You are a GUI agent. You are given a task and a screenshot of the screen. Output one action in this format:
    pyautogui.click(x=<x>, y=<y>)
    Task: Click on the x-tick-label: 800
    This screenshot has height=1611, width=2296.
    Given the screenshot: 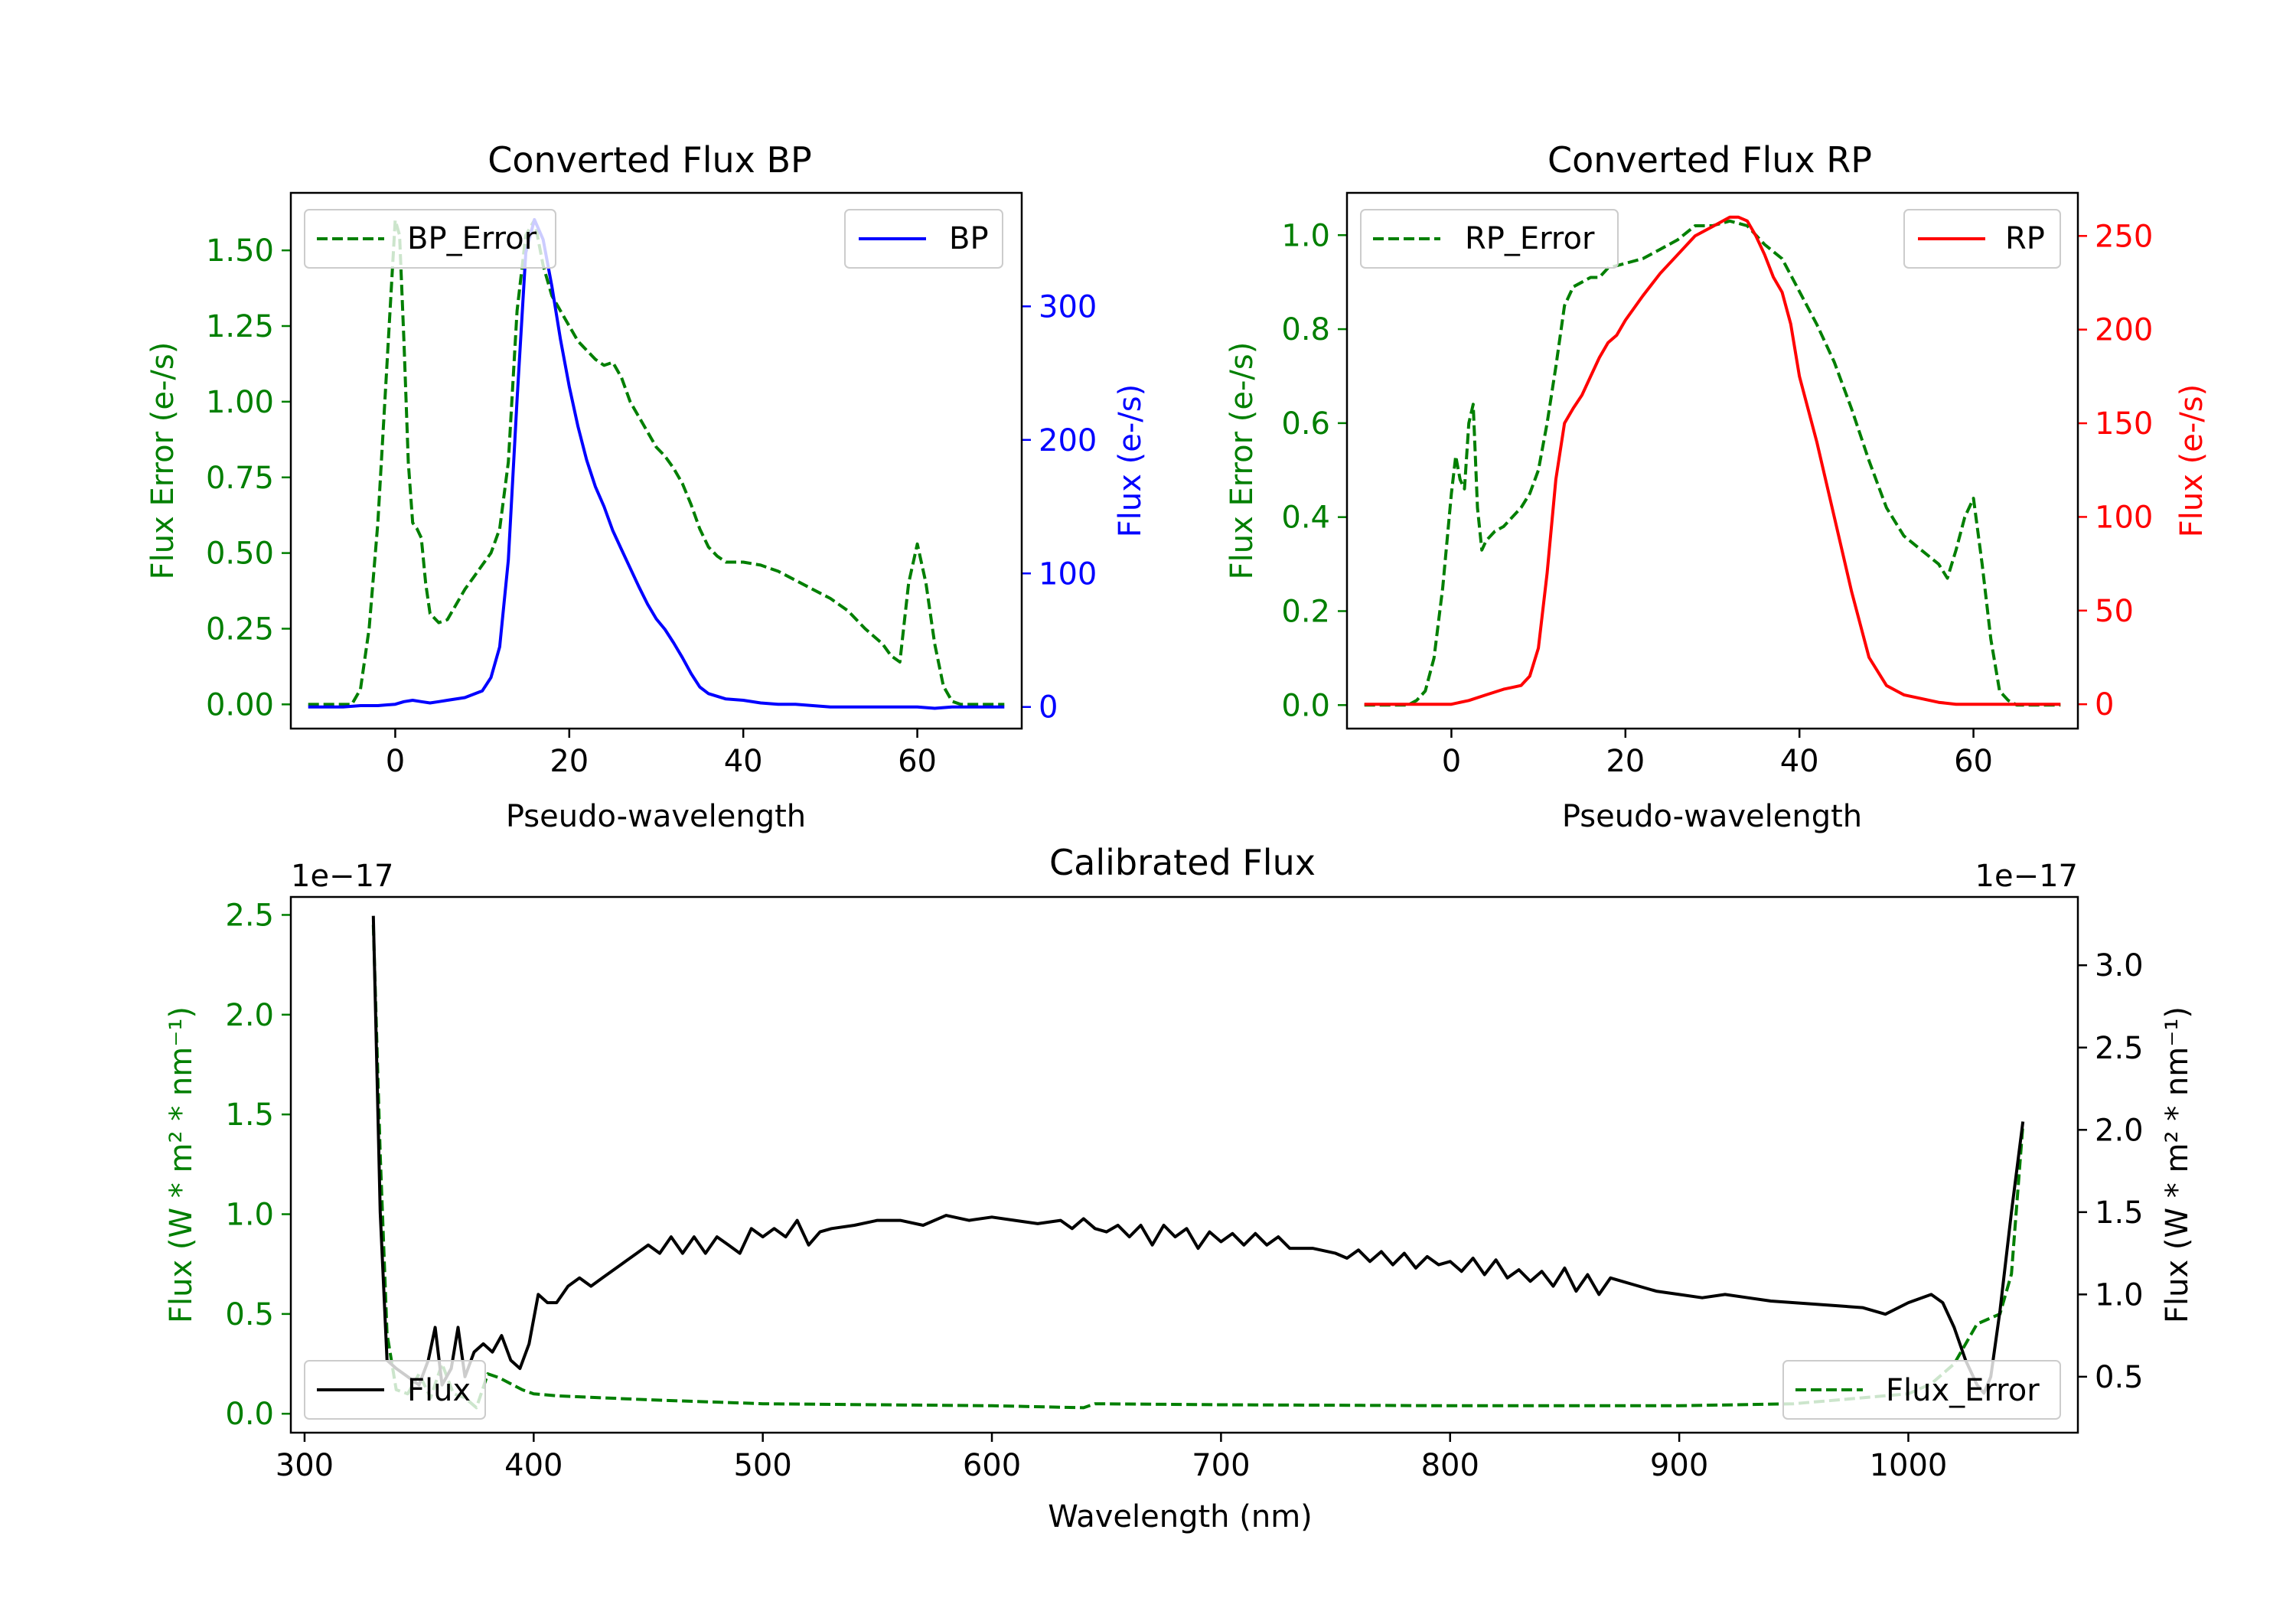 What is the action you would take?
    pyautogui.click(x=1450, y=1465)
    